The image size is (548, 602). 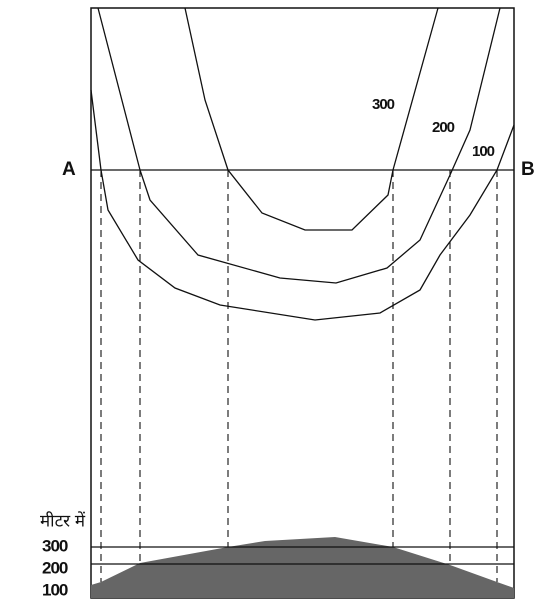 I want to click on height-label: 300, so click(x=55, y=545).